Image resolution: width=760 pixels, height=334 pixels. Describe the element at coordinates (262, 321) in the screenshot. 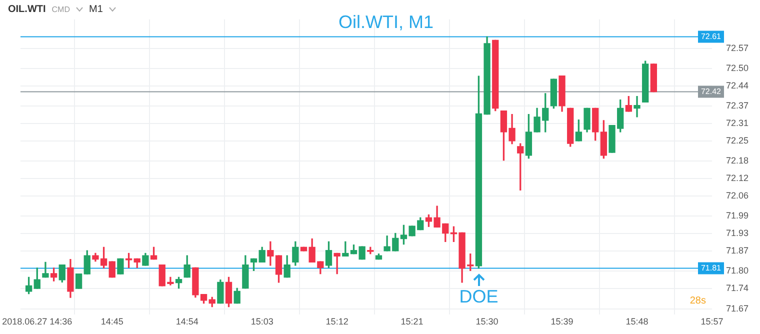

I see `x-tick-label: 15:03` at that location.